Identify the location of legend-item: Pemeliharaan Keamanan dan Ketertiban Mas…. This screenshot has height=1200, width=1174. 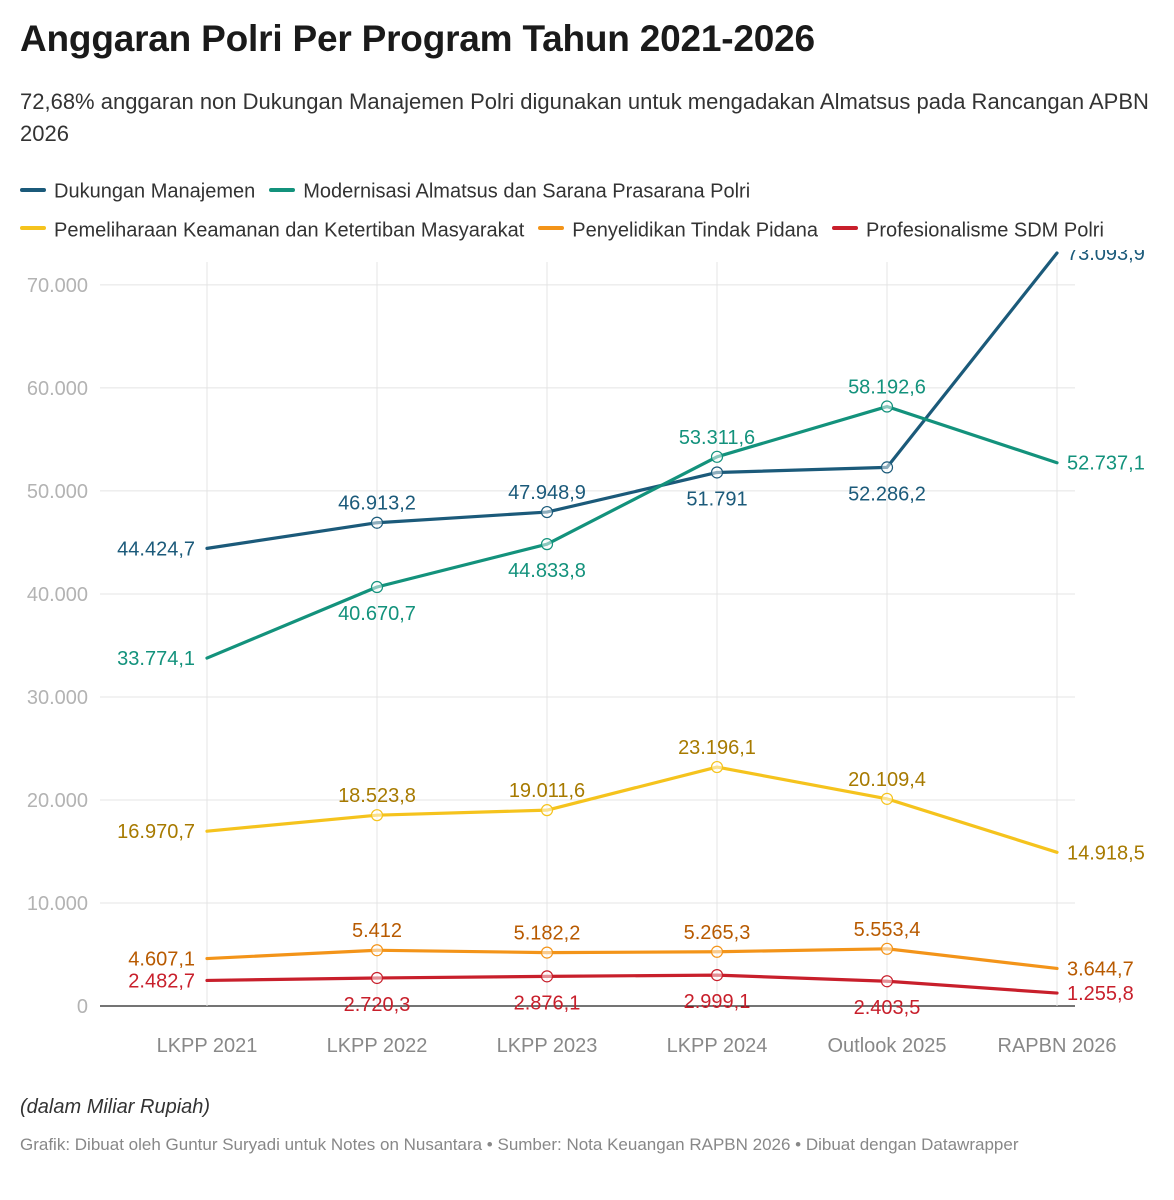
(272, 230).